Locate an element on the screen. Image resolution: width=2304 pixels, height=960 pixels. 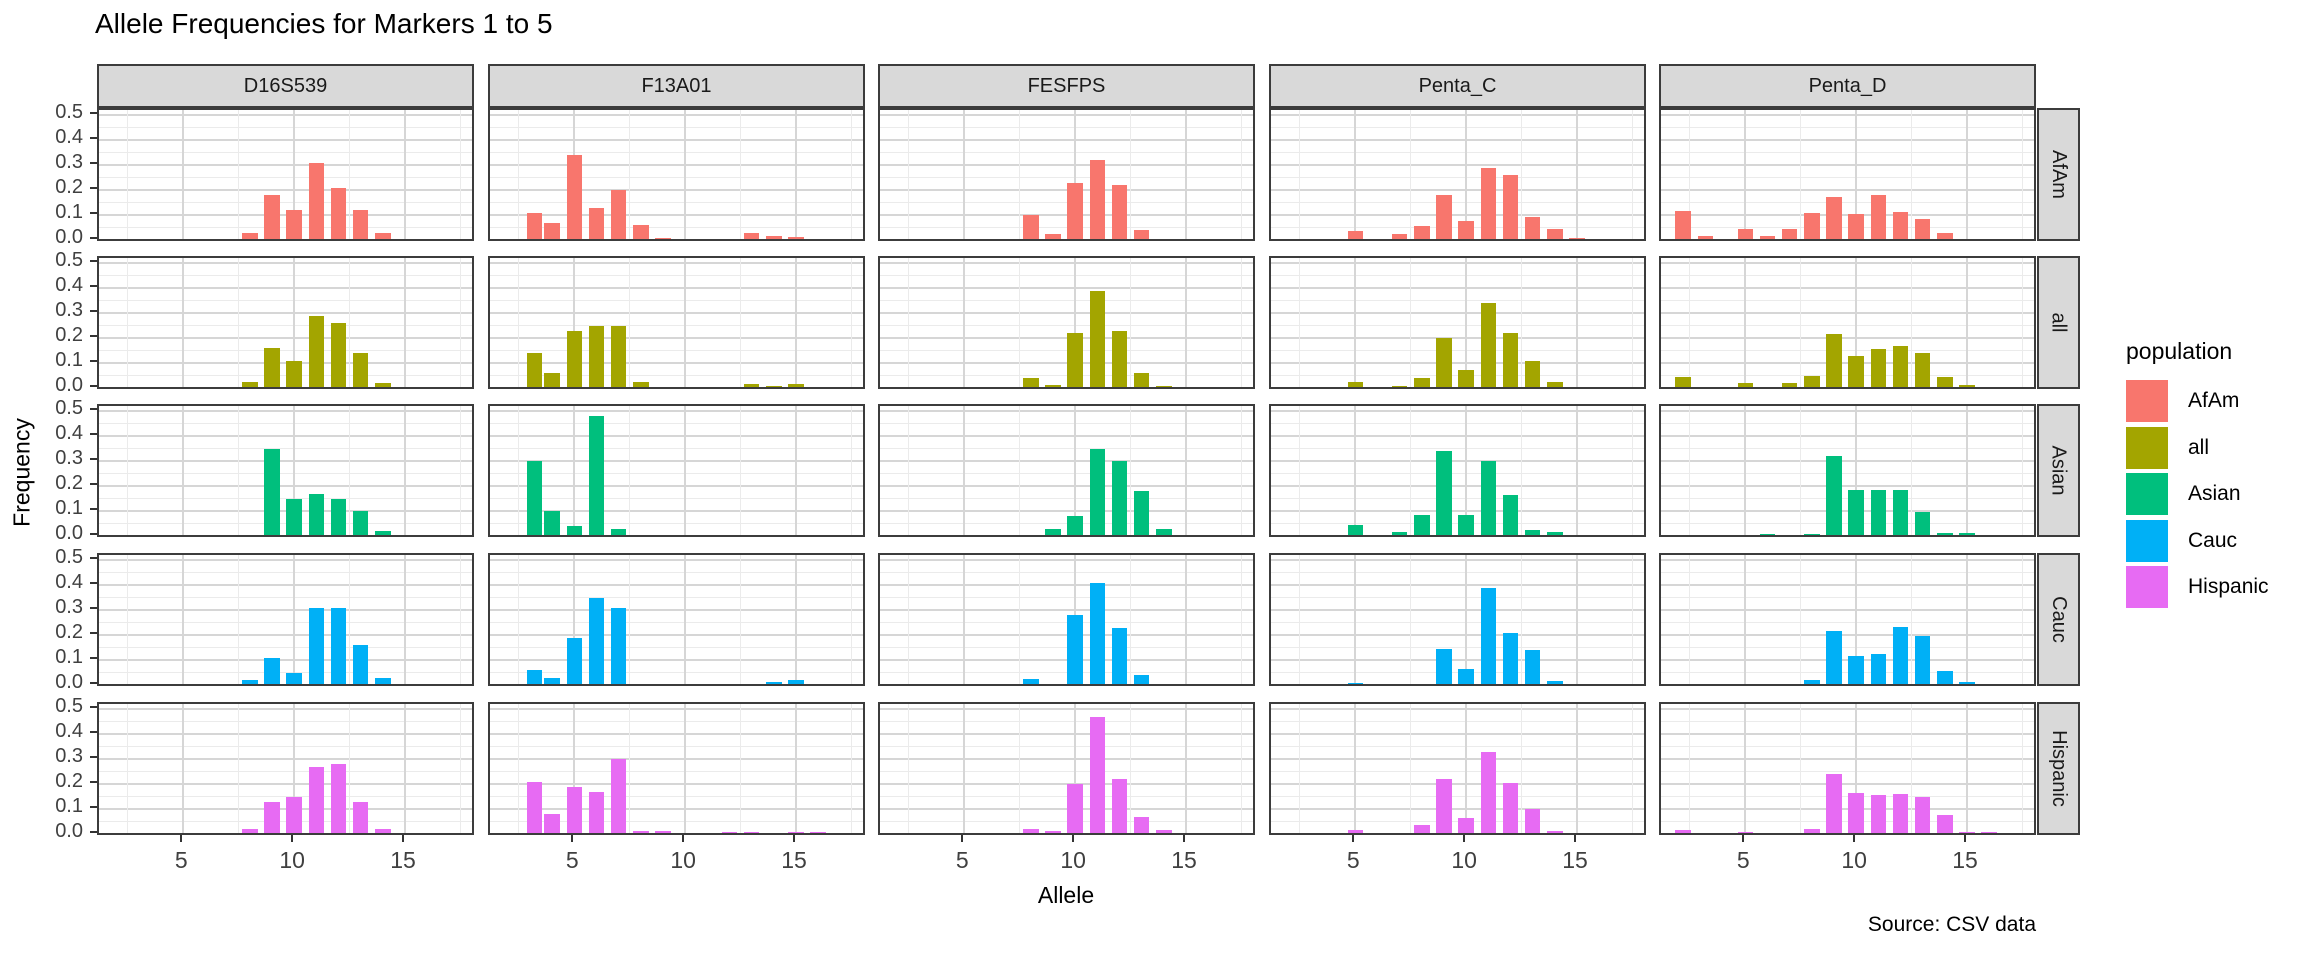
y-tick-label: 0.0 is located at coordinates (69, 385).